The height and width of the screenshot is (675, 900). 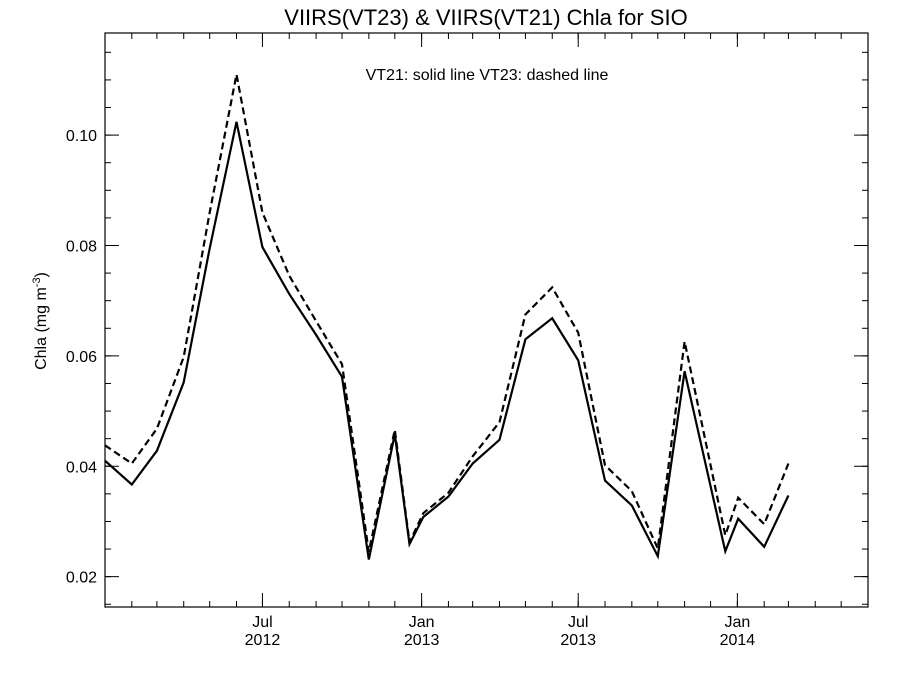 I want to click on legend-annotation: VT21: solid line VT23: dashed line, so click(x=487, y=75).